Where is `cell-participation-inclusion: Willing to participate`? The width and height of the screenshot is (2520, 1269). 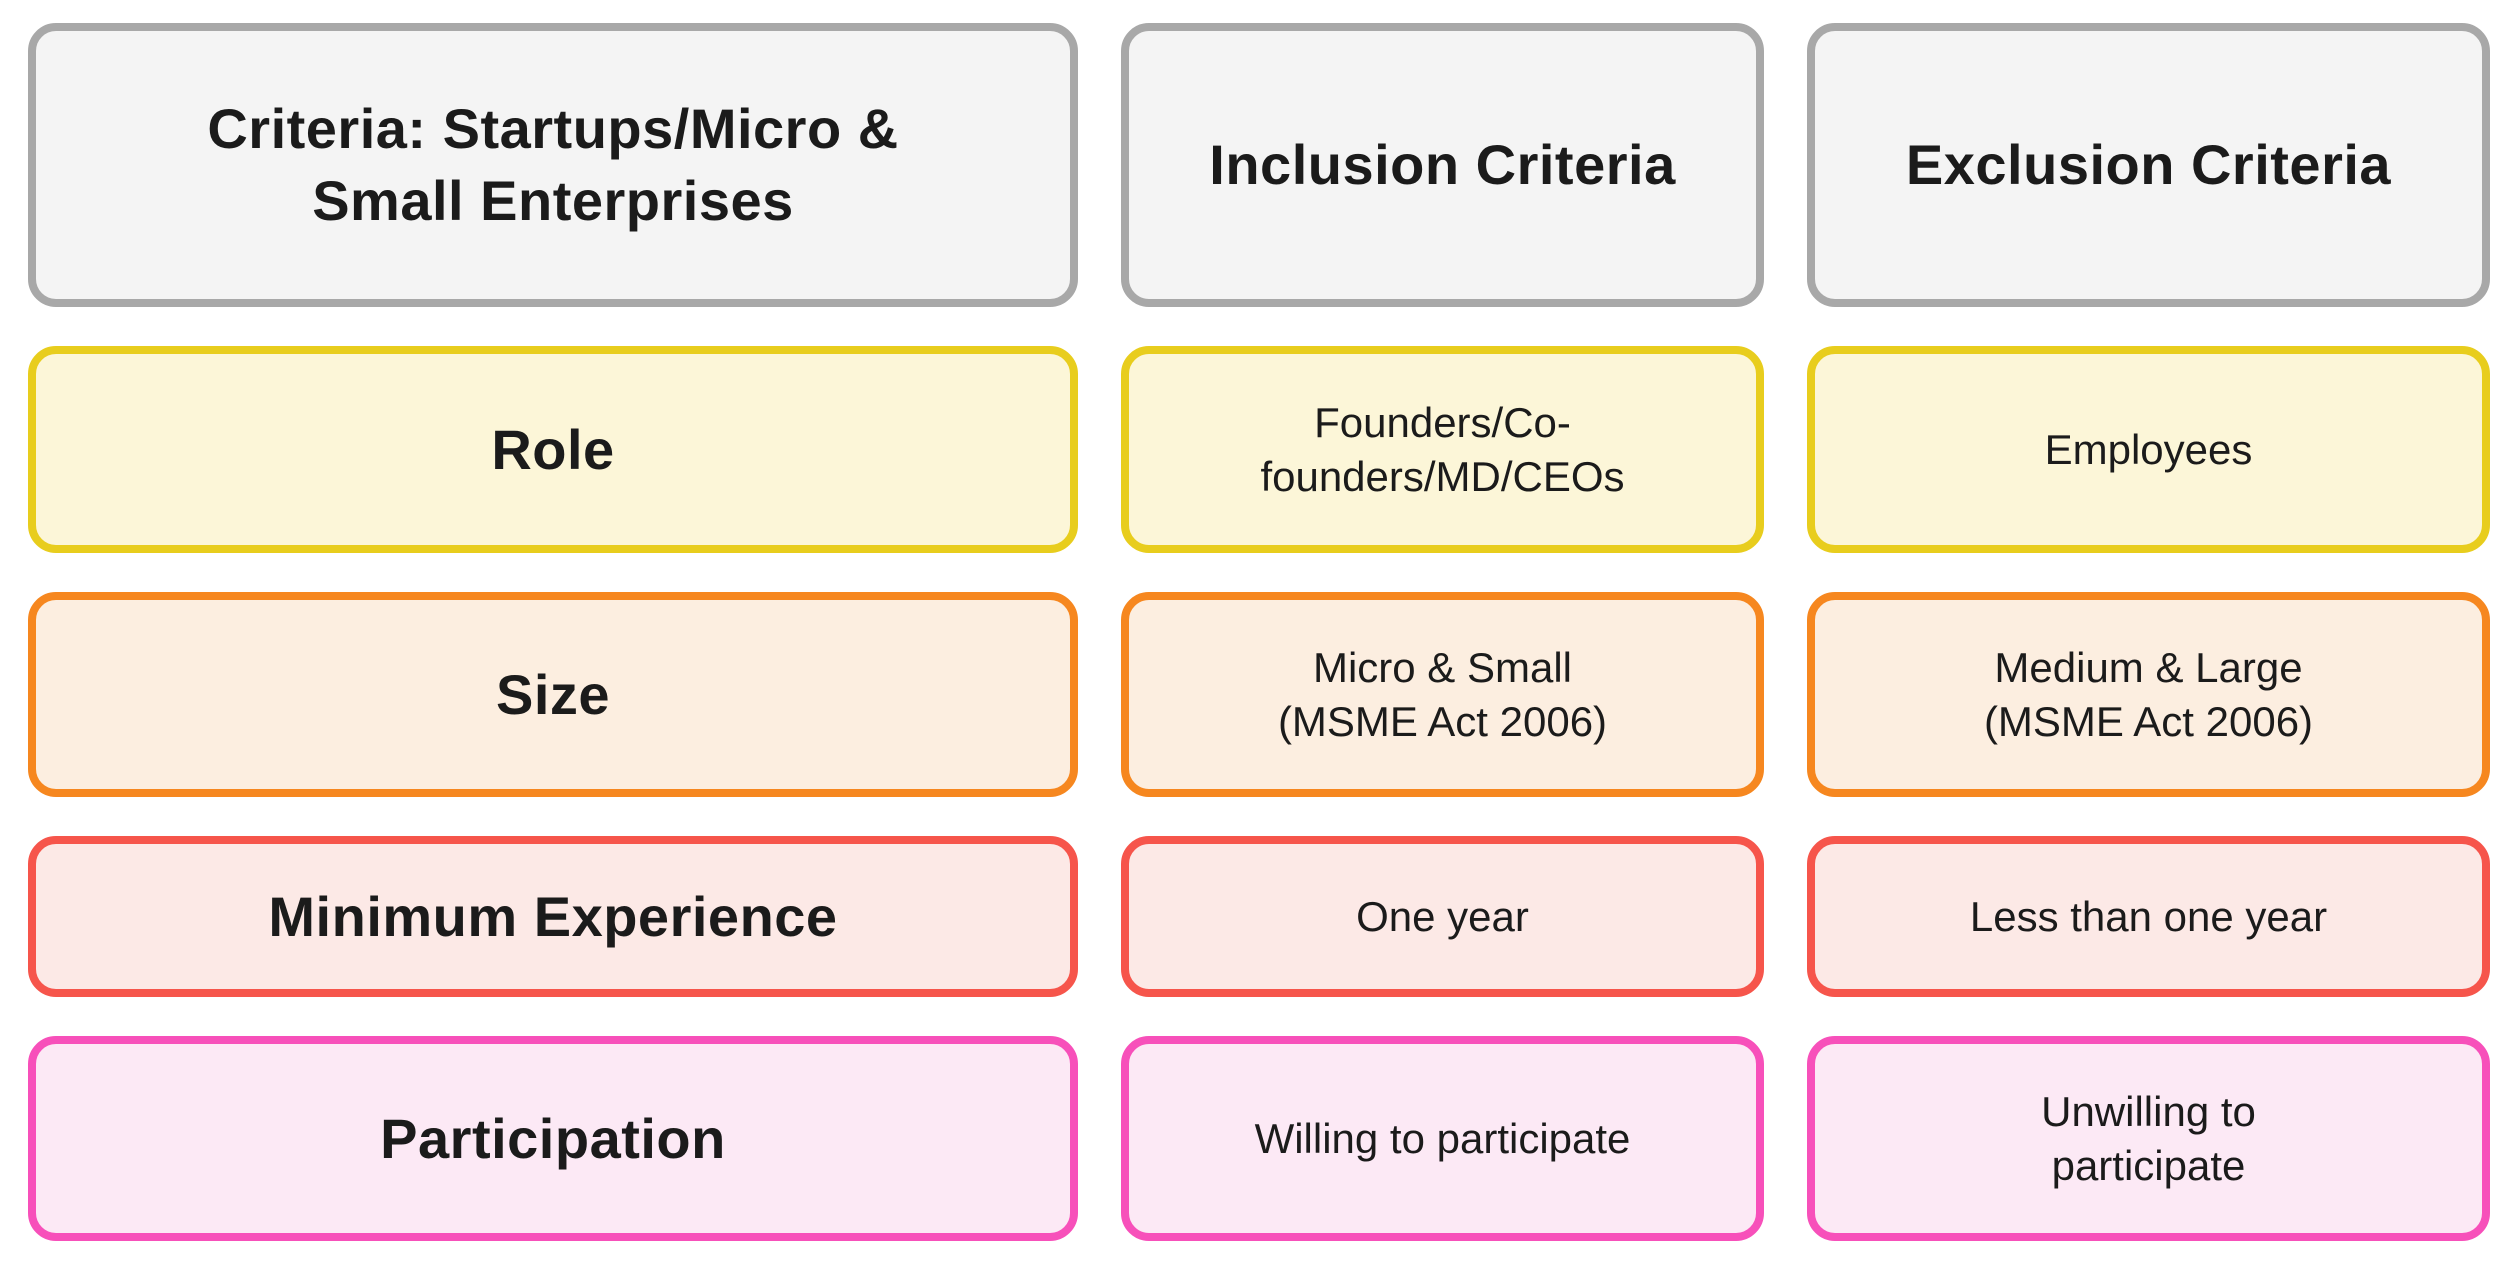 cell-participation-inclusion: Willing to participate is located at coordinates (1442, 1138).